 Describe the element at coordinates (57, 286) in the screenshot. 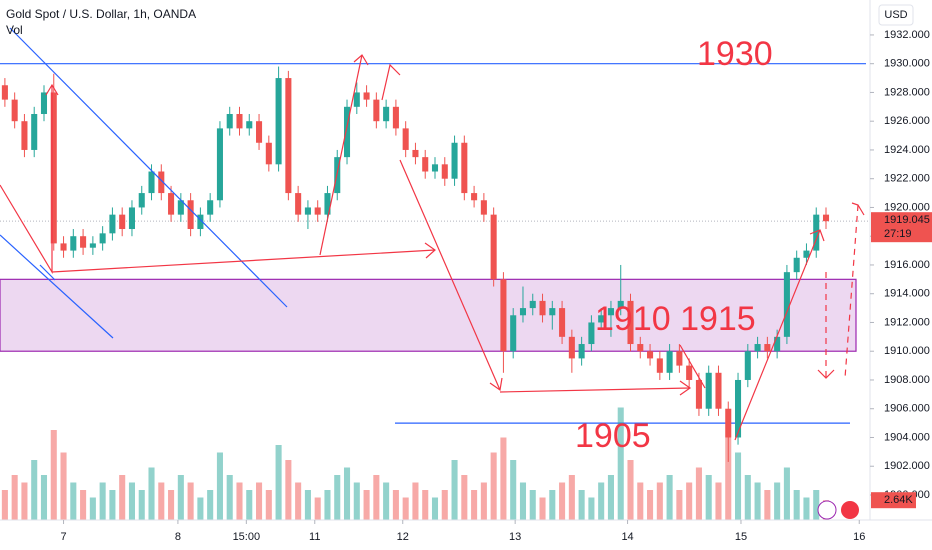

I see `trend-line` at that location.